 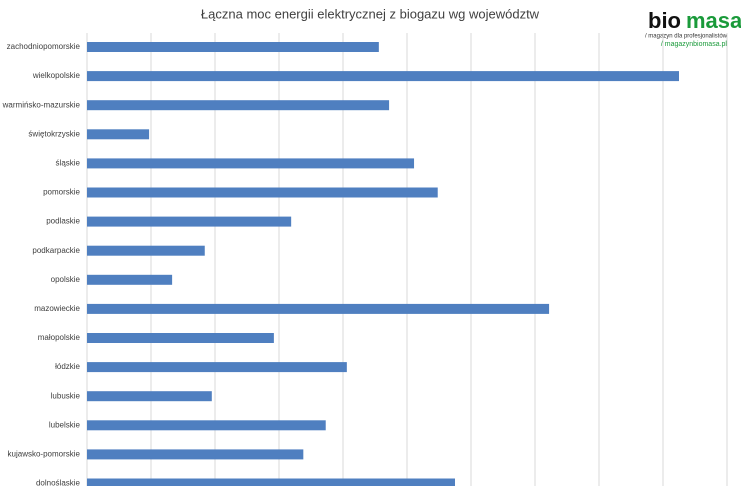 What do you see at coordinates (56, 250) in the screenshot?
I see `y-tick-label: podkarpackie` at bounding box center [56, 250].